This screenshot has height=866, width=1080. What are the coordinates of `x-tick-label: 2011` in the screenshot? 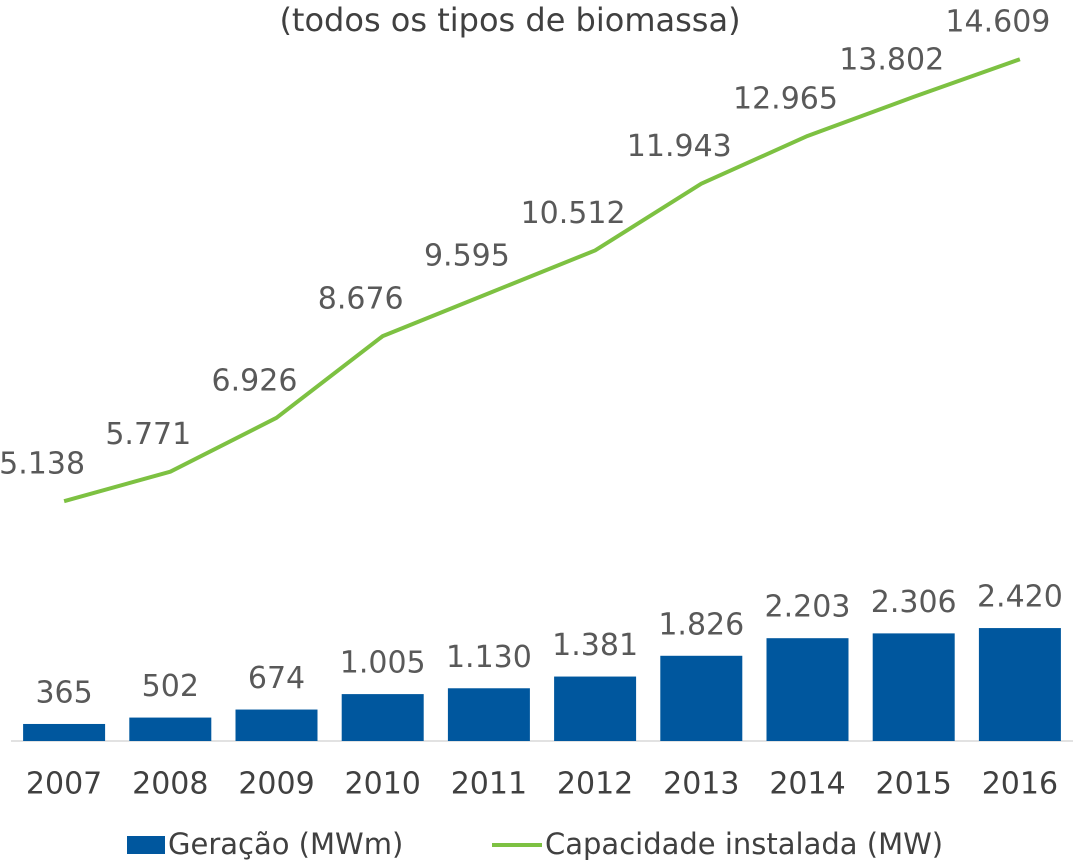 It's located at (489, 784).